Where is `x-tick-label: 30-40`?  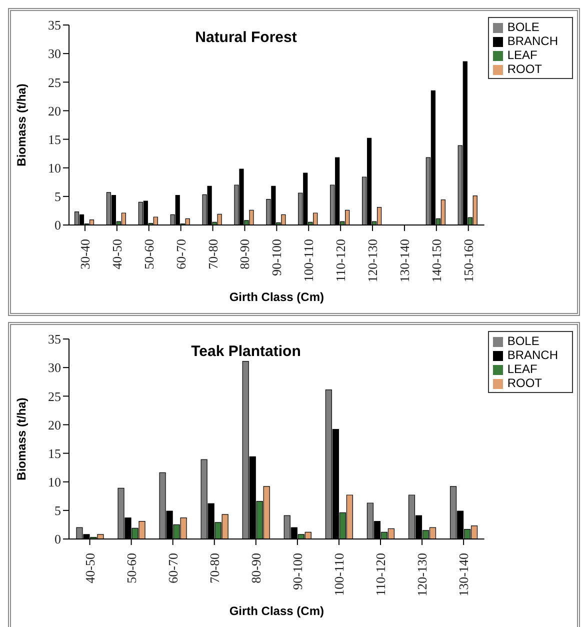 x-tick-label: 30-40 is located at coordinates (84, 254).